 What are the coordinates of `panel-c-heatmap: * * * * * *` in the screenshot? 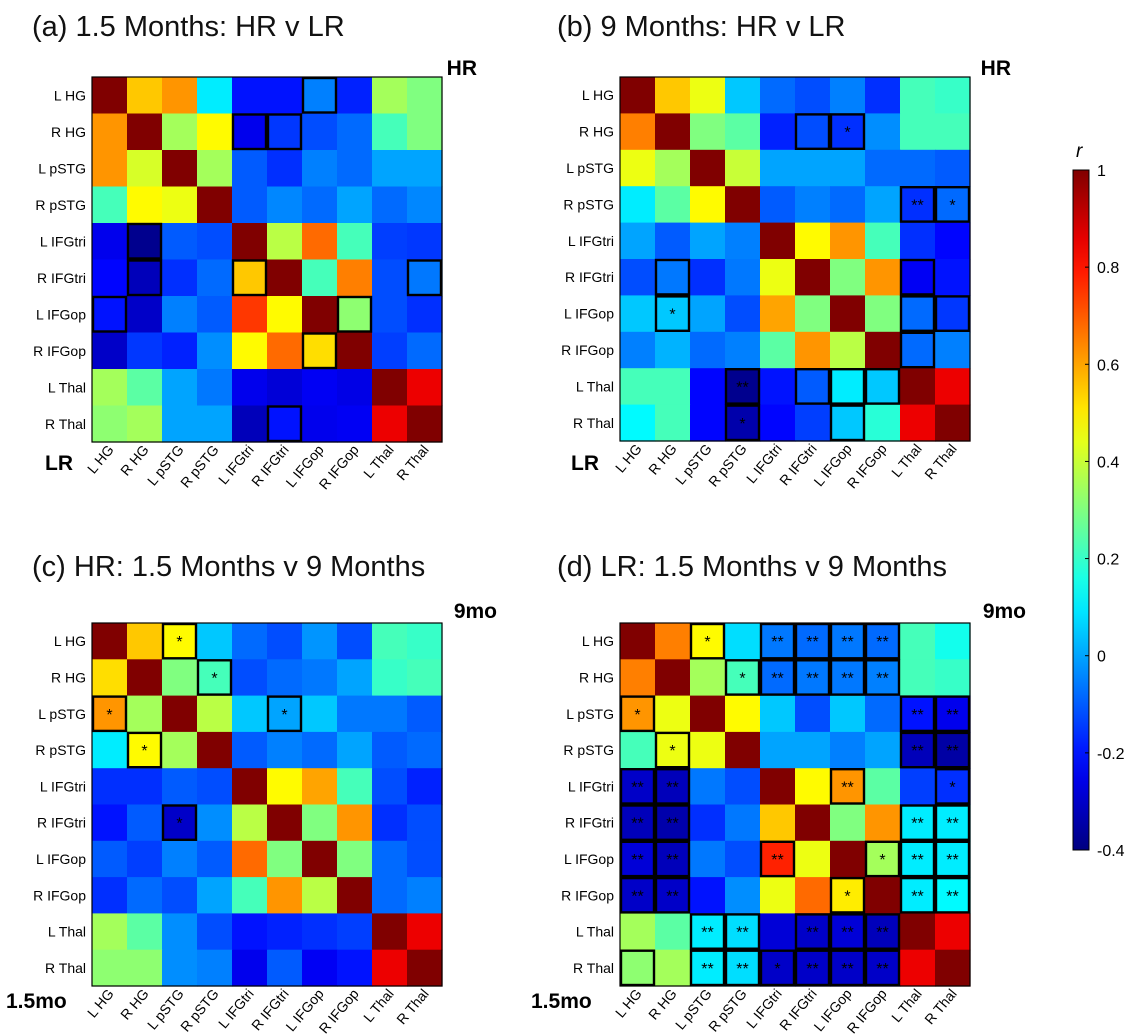 It's located at (267, 804).